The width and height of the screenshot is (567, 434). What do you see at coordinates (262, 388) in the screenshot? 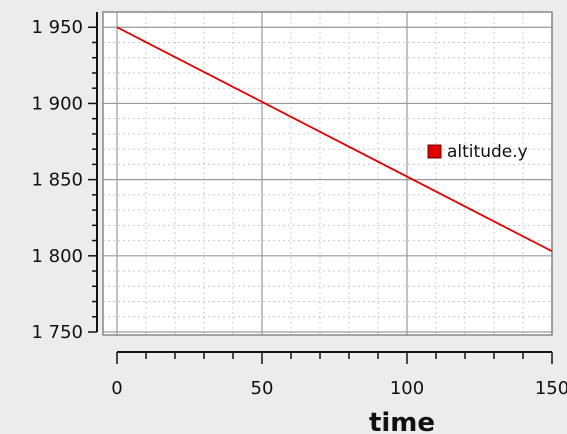
I see `x-tick-label: 50` at bounding box center [262, 388].